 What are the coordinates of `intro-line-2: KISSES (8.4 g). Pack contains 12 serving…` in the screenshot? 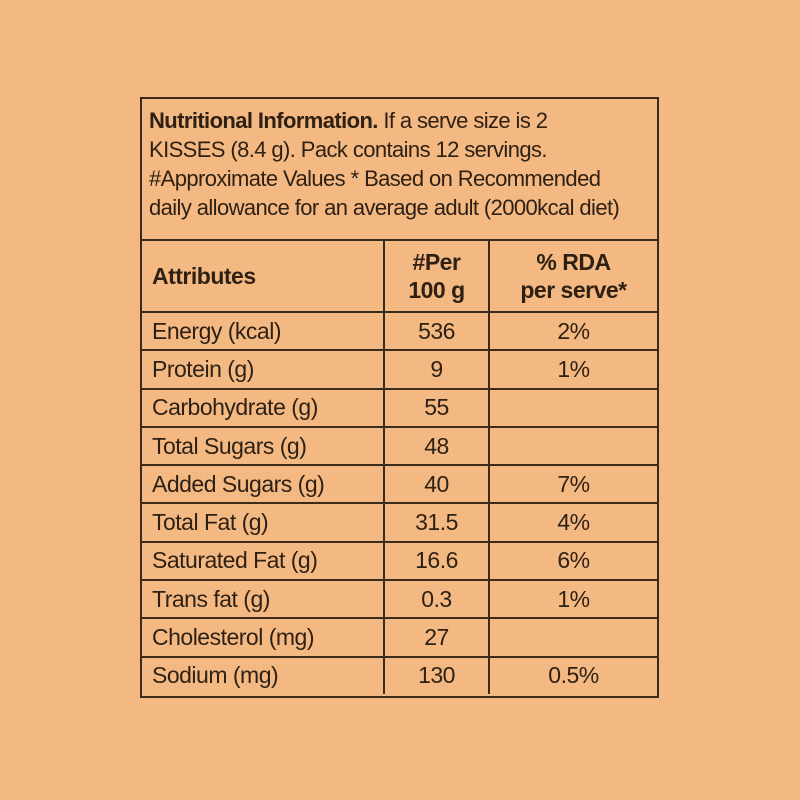 It's located at (348, 149).